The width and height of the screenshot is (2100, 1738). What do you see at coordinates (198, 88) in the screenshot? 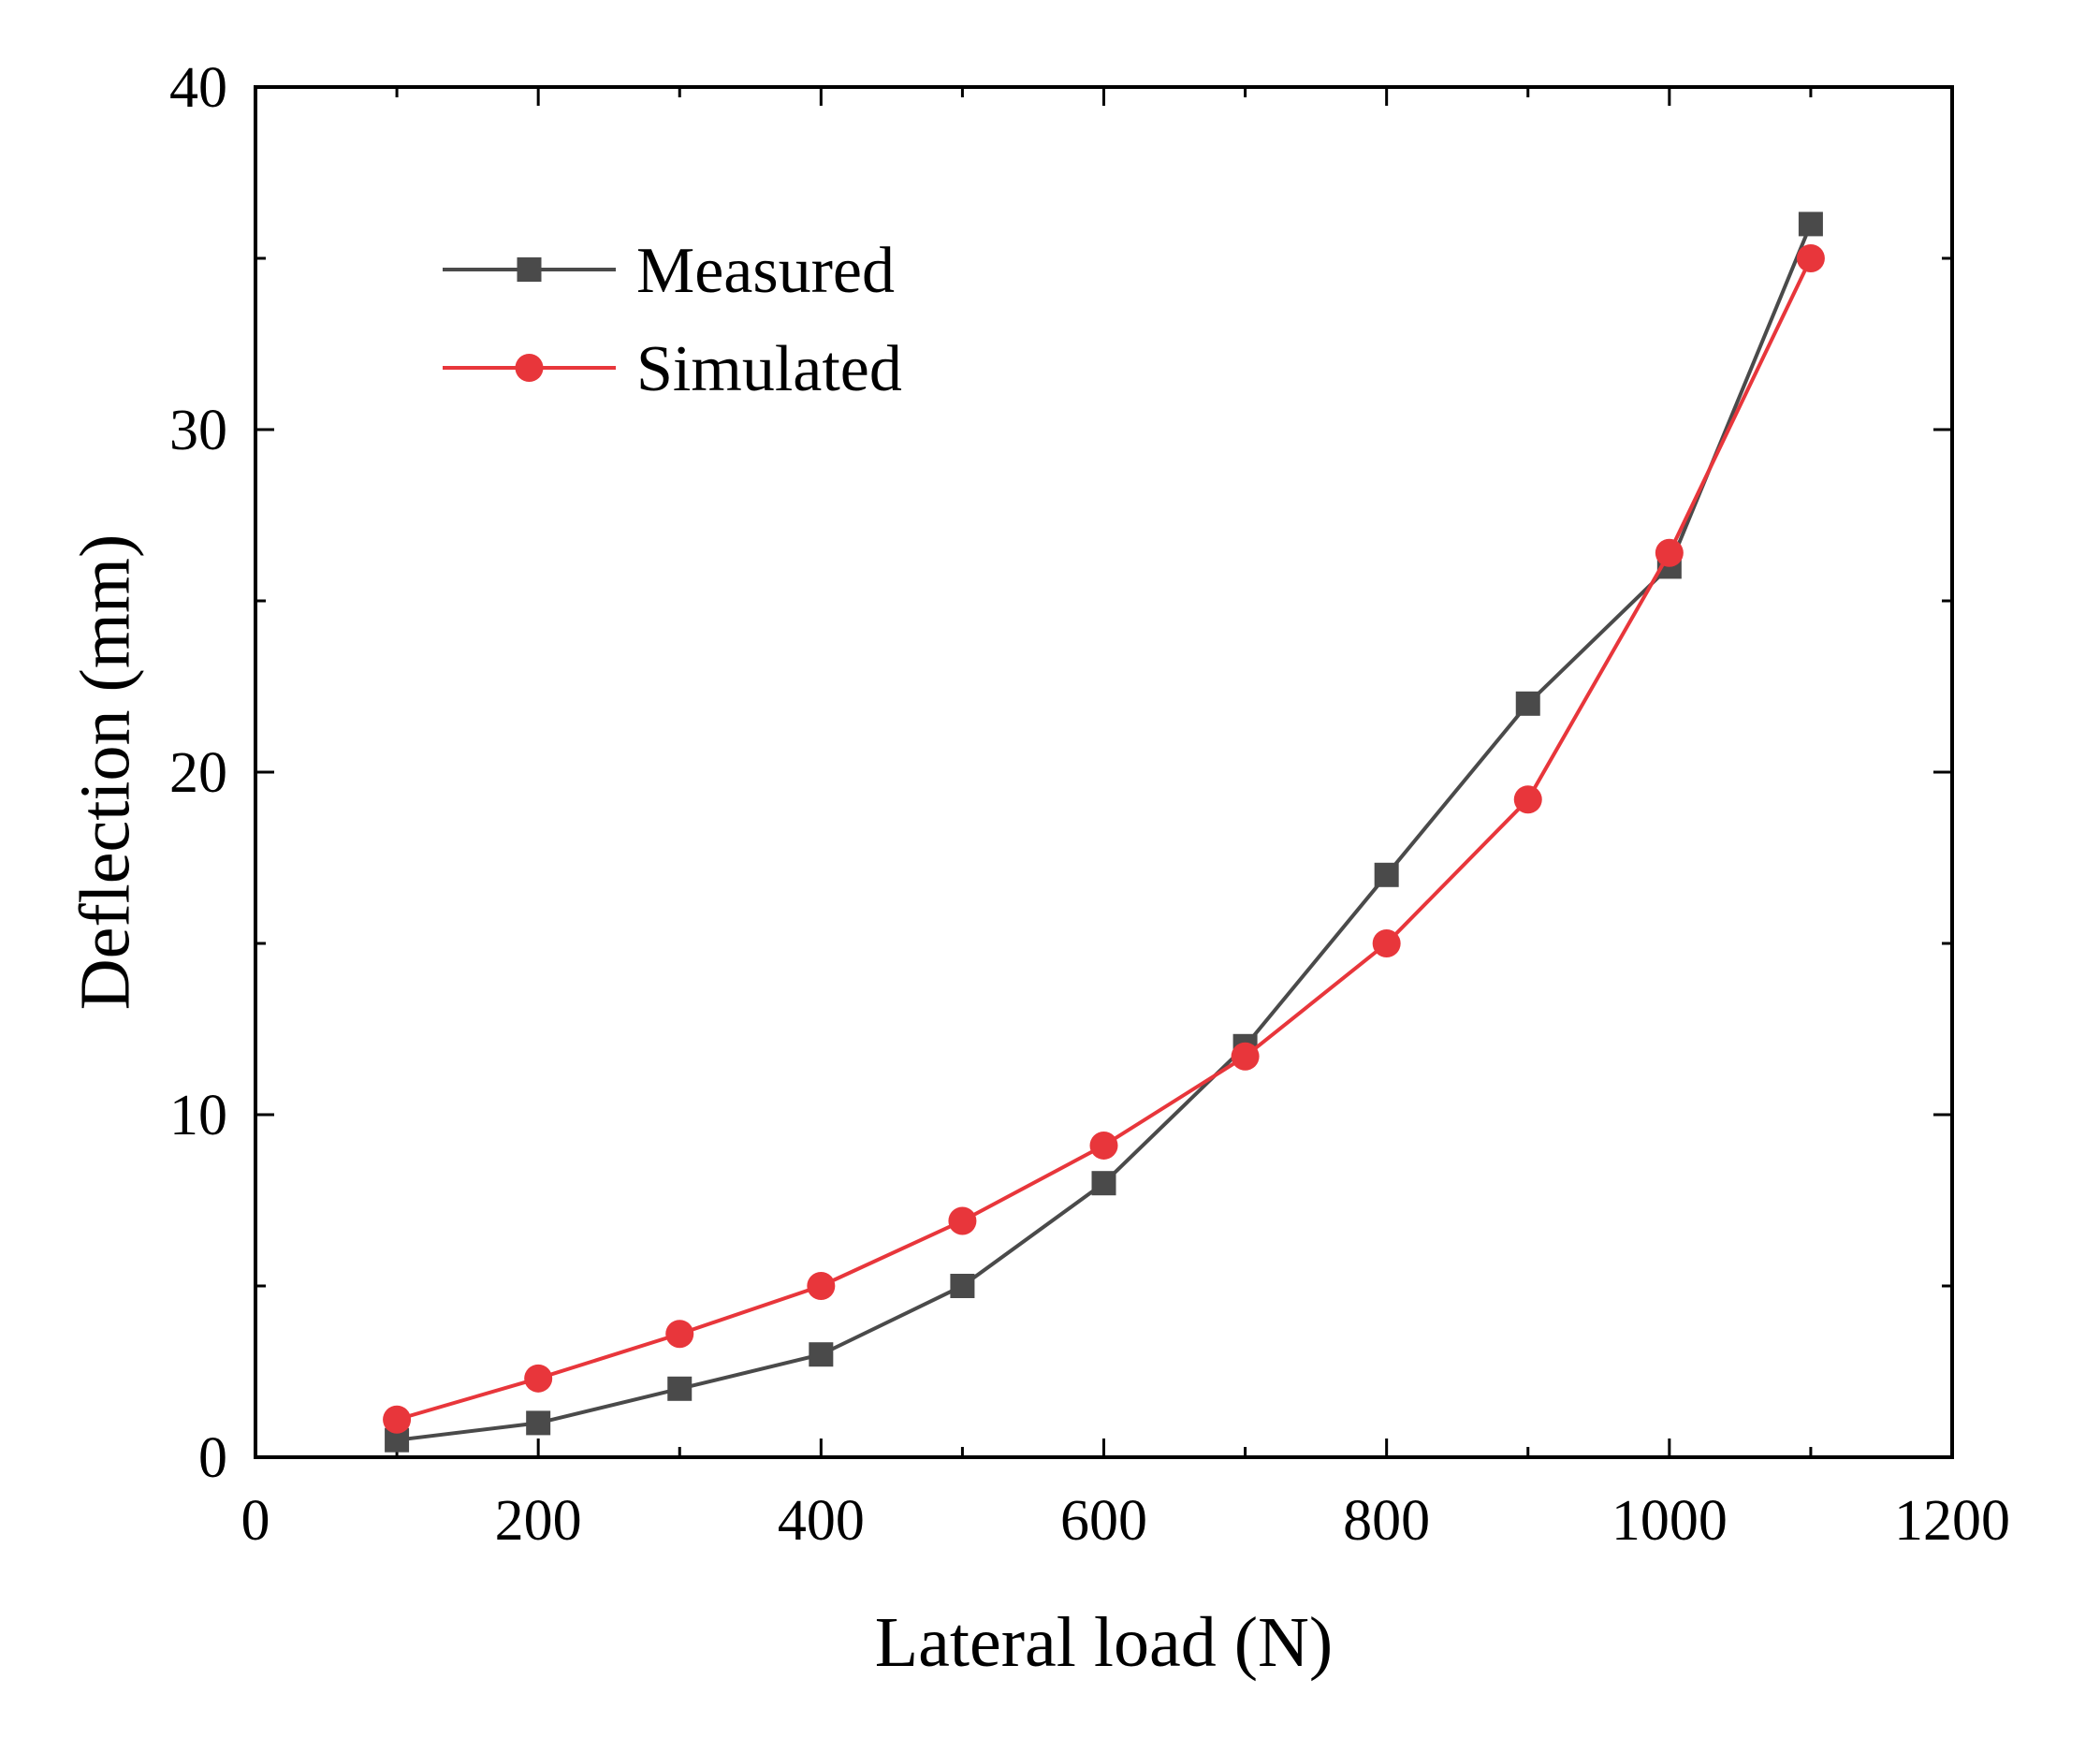
I see `y-tick-label: 40` at bounding box center [198, 88].